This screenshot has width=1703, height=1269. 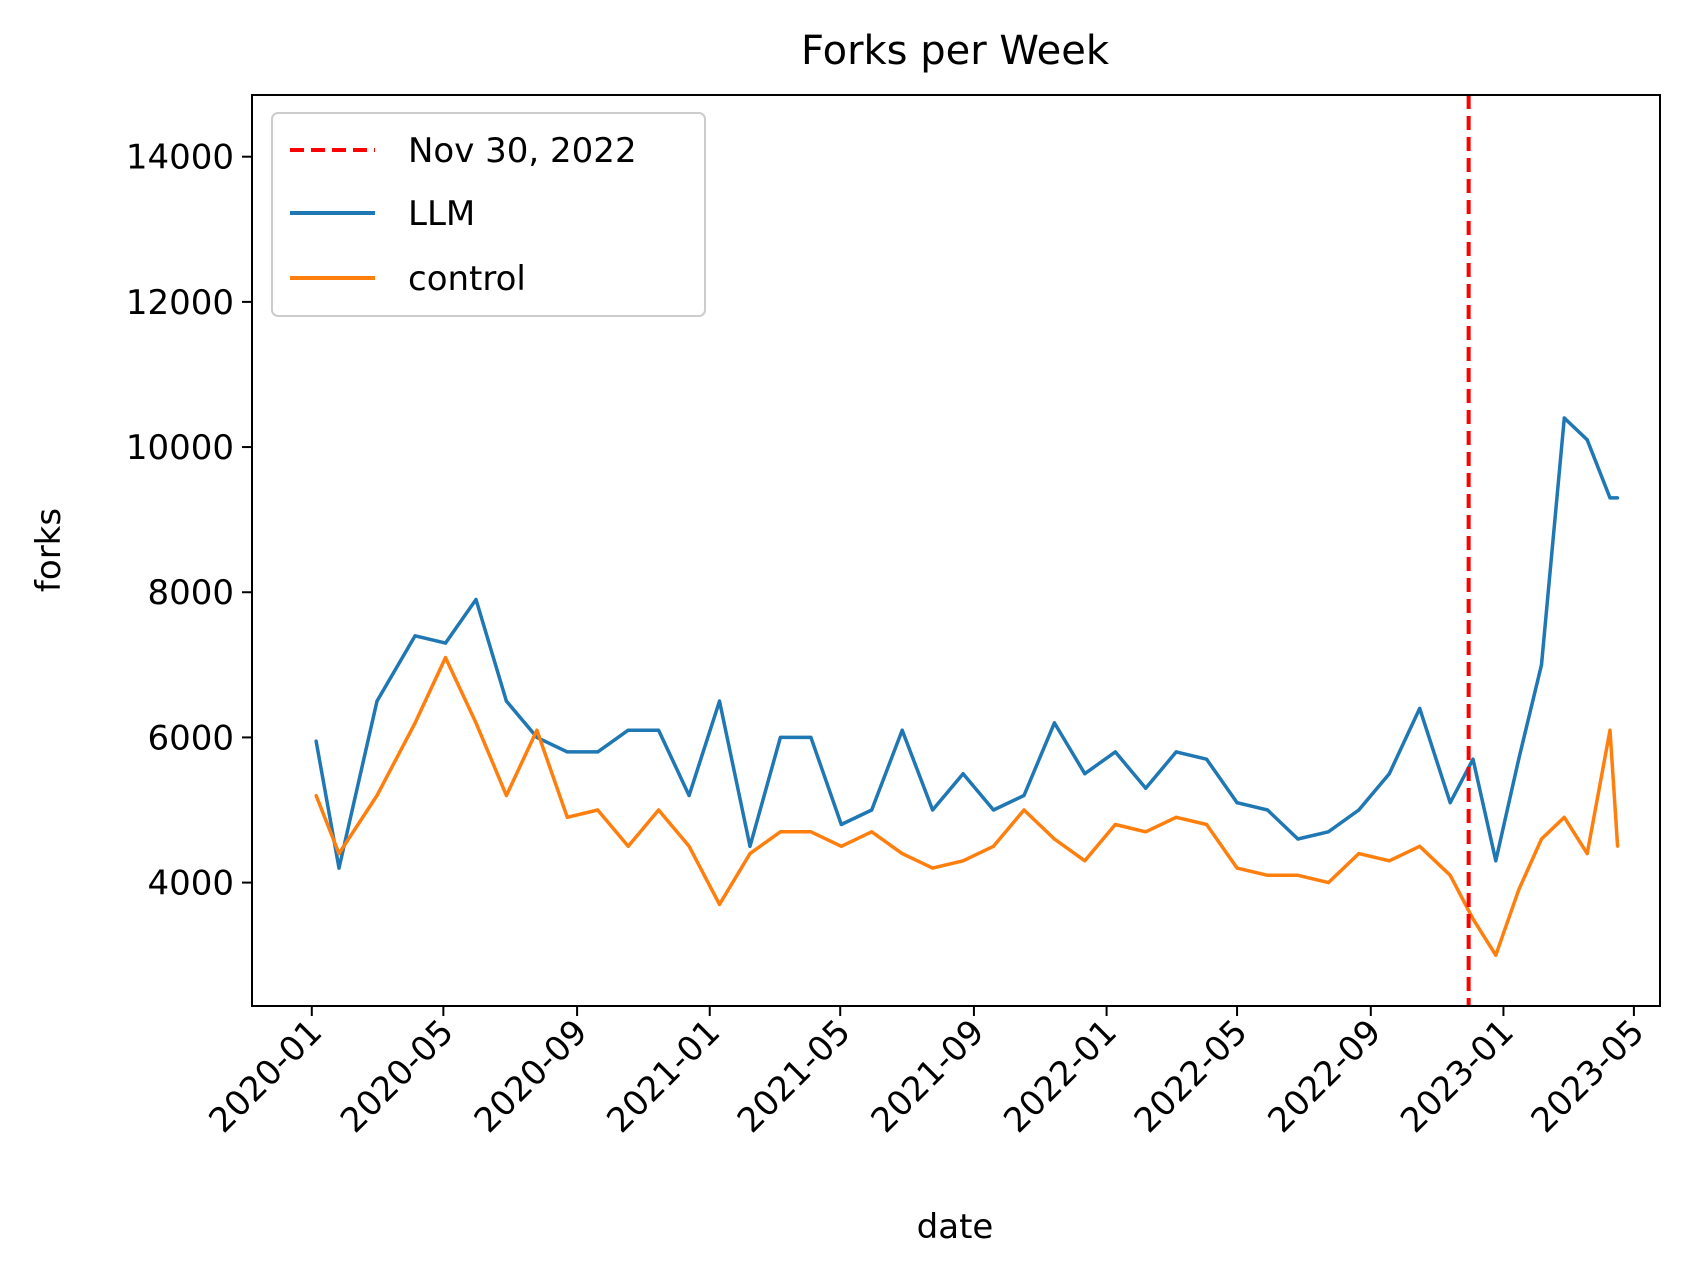 What do you see at coordinates (180, 158) in the screenshot?
I see `y-tick-label: 14000` at bounding box center [180, 158].